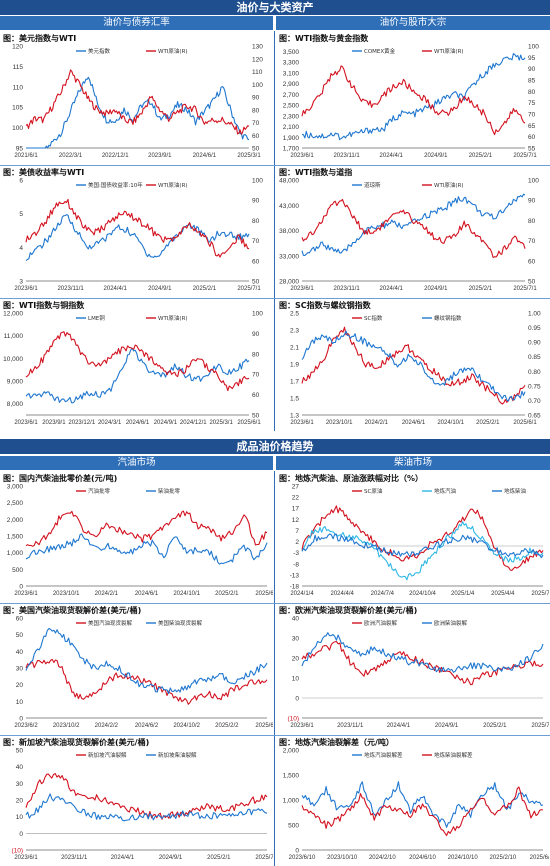 This screenshot has height=866, width=550. What do you see at coordinates (20, 652) in the screenshot?
I see `y-tick-label: 40` at bounding box center [20, 652].